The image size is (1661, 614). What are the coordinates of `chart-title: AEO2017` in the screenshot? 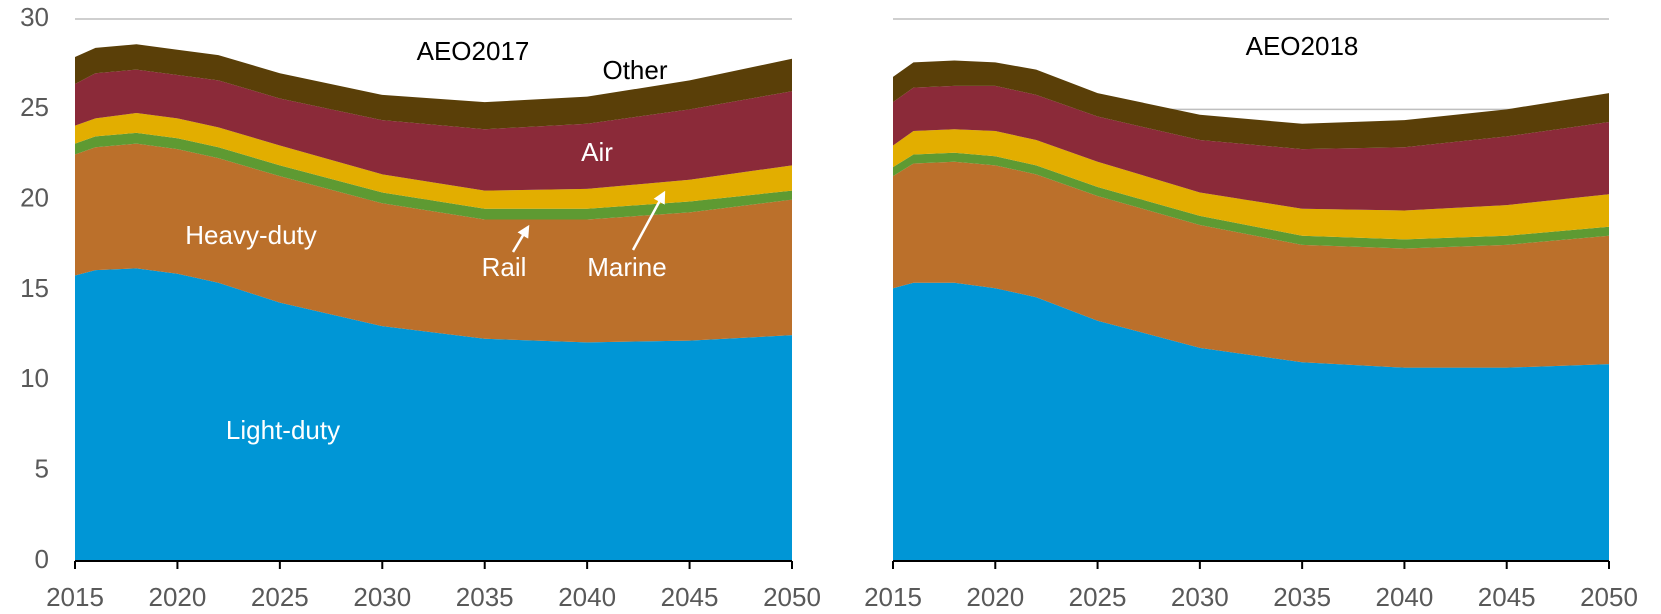 It's located at (473, 51).